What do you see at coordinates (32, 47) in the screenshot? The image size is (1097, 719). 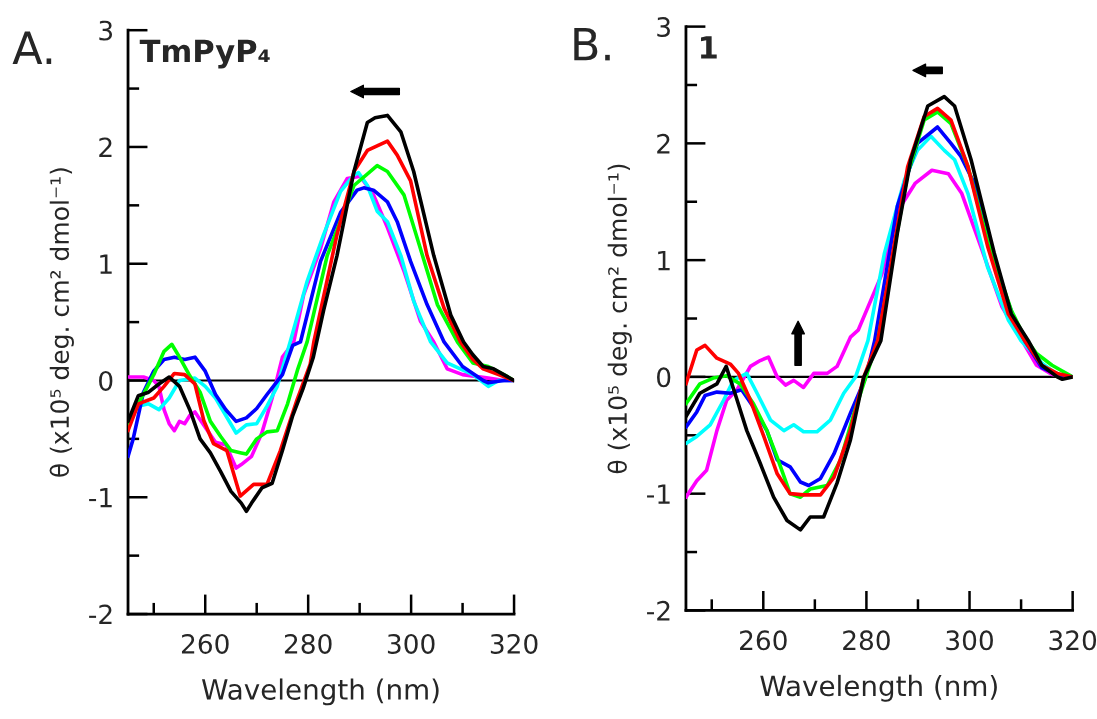 I see `chart-title: A.` at bounding box center [32, 47].